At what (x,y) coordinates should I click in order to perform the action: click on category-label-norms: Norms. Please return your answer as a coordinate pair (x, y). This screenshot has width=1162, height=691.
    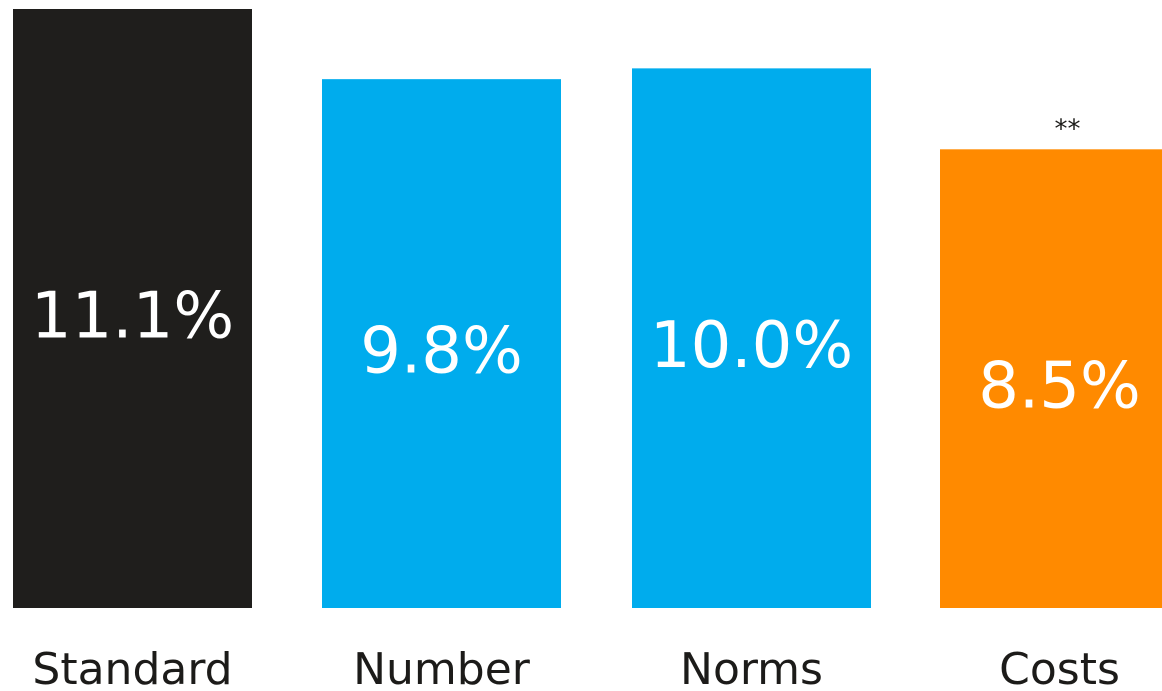
    Looking at the image, I should click on (751, 667).